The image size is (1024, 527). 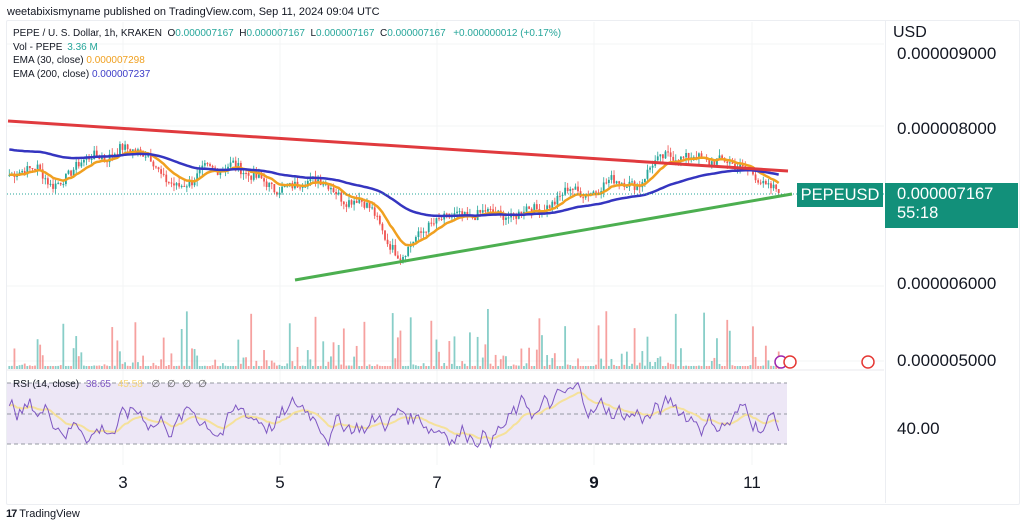 What do you see at coordinates (287, 75) in the screenshot?
I see `ema200-row: EMA (200, close) 0.000007237` at bounding box center [287, 75].